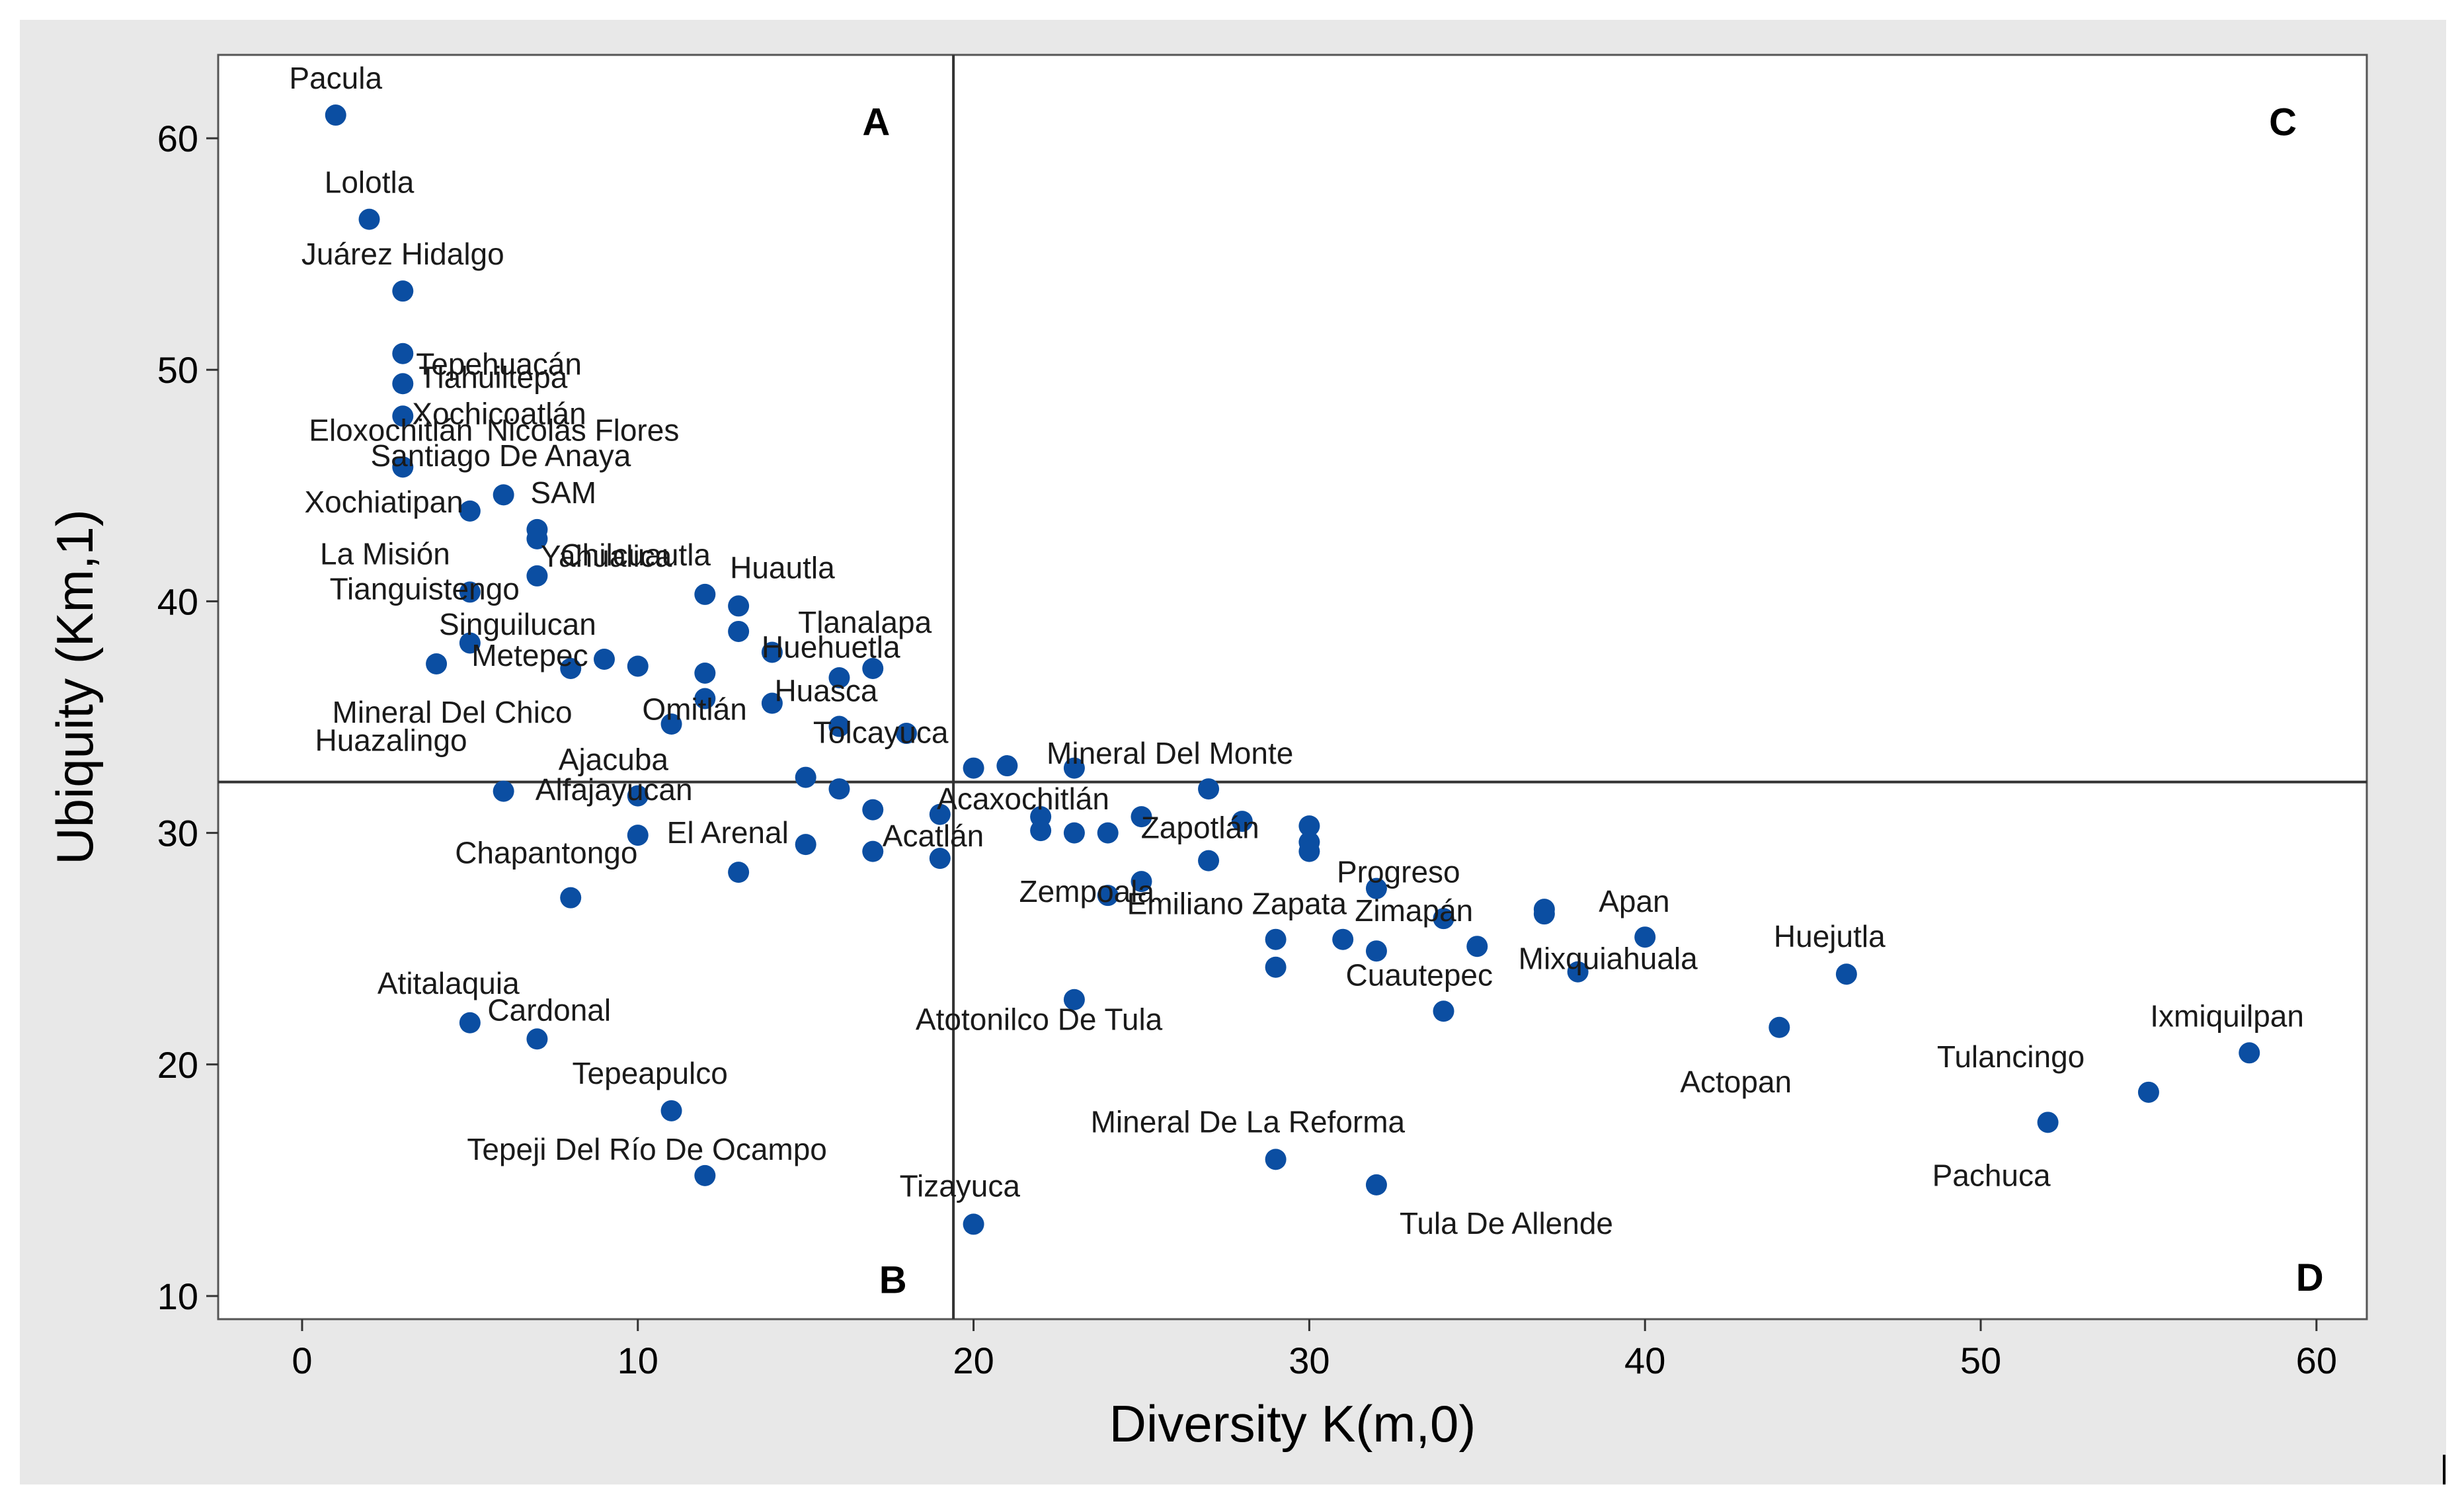  I want to click on point-label: Mixquiahuala, so click(1609, 959).